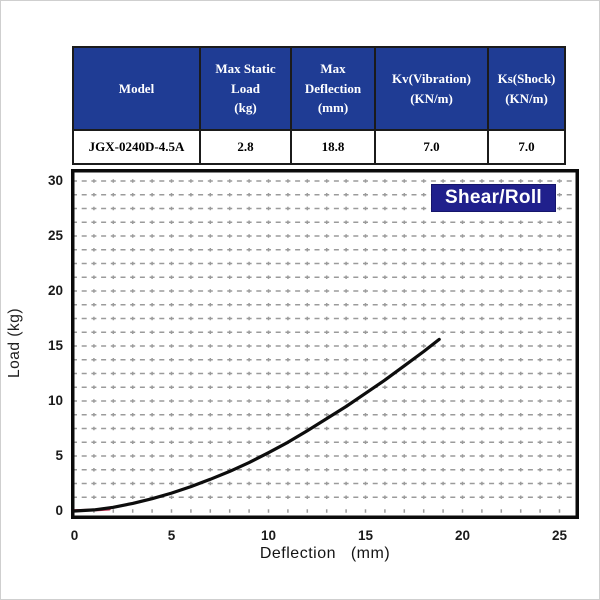 This screenshot has width=600, height=600. I want to click on spec-header-max-deflection: Max Deflection (mm), so click(333, 88).